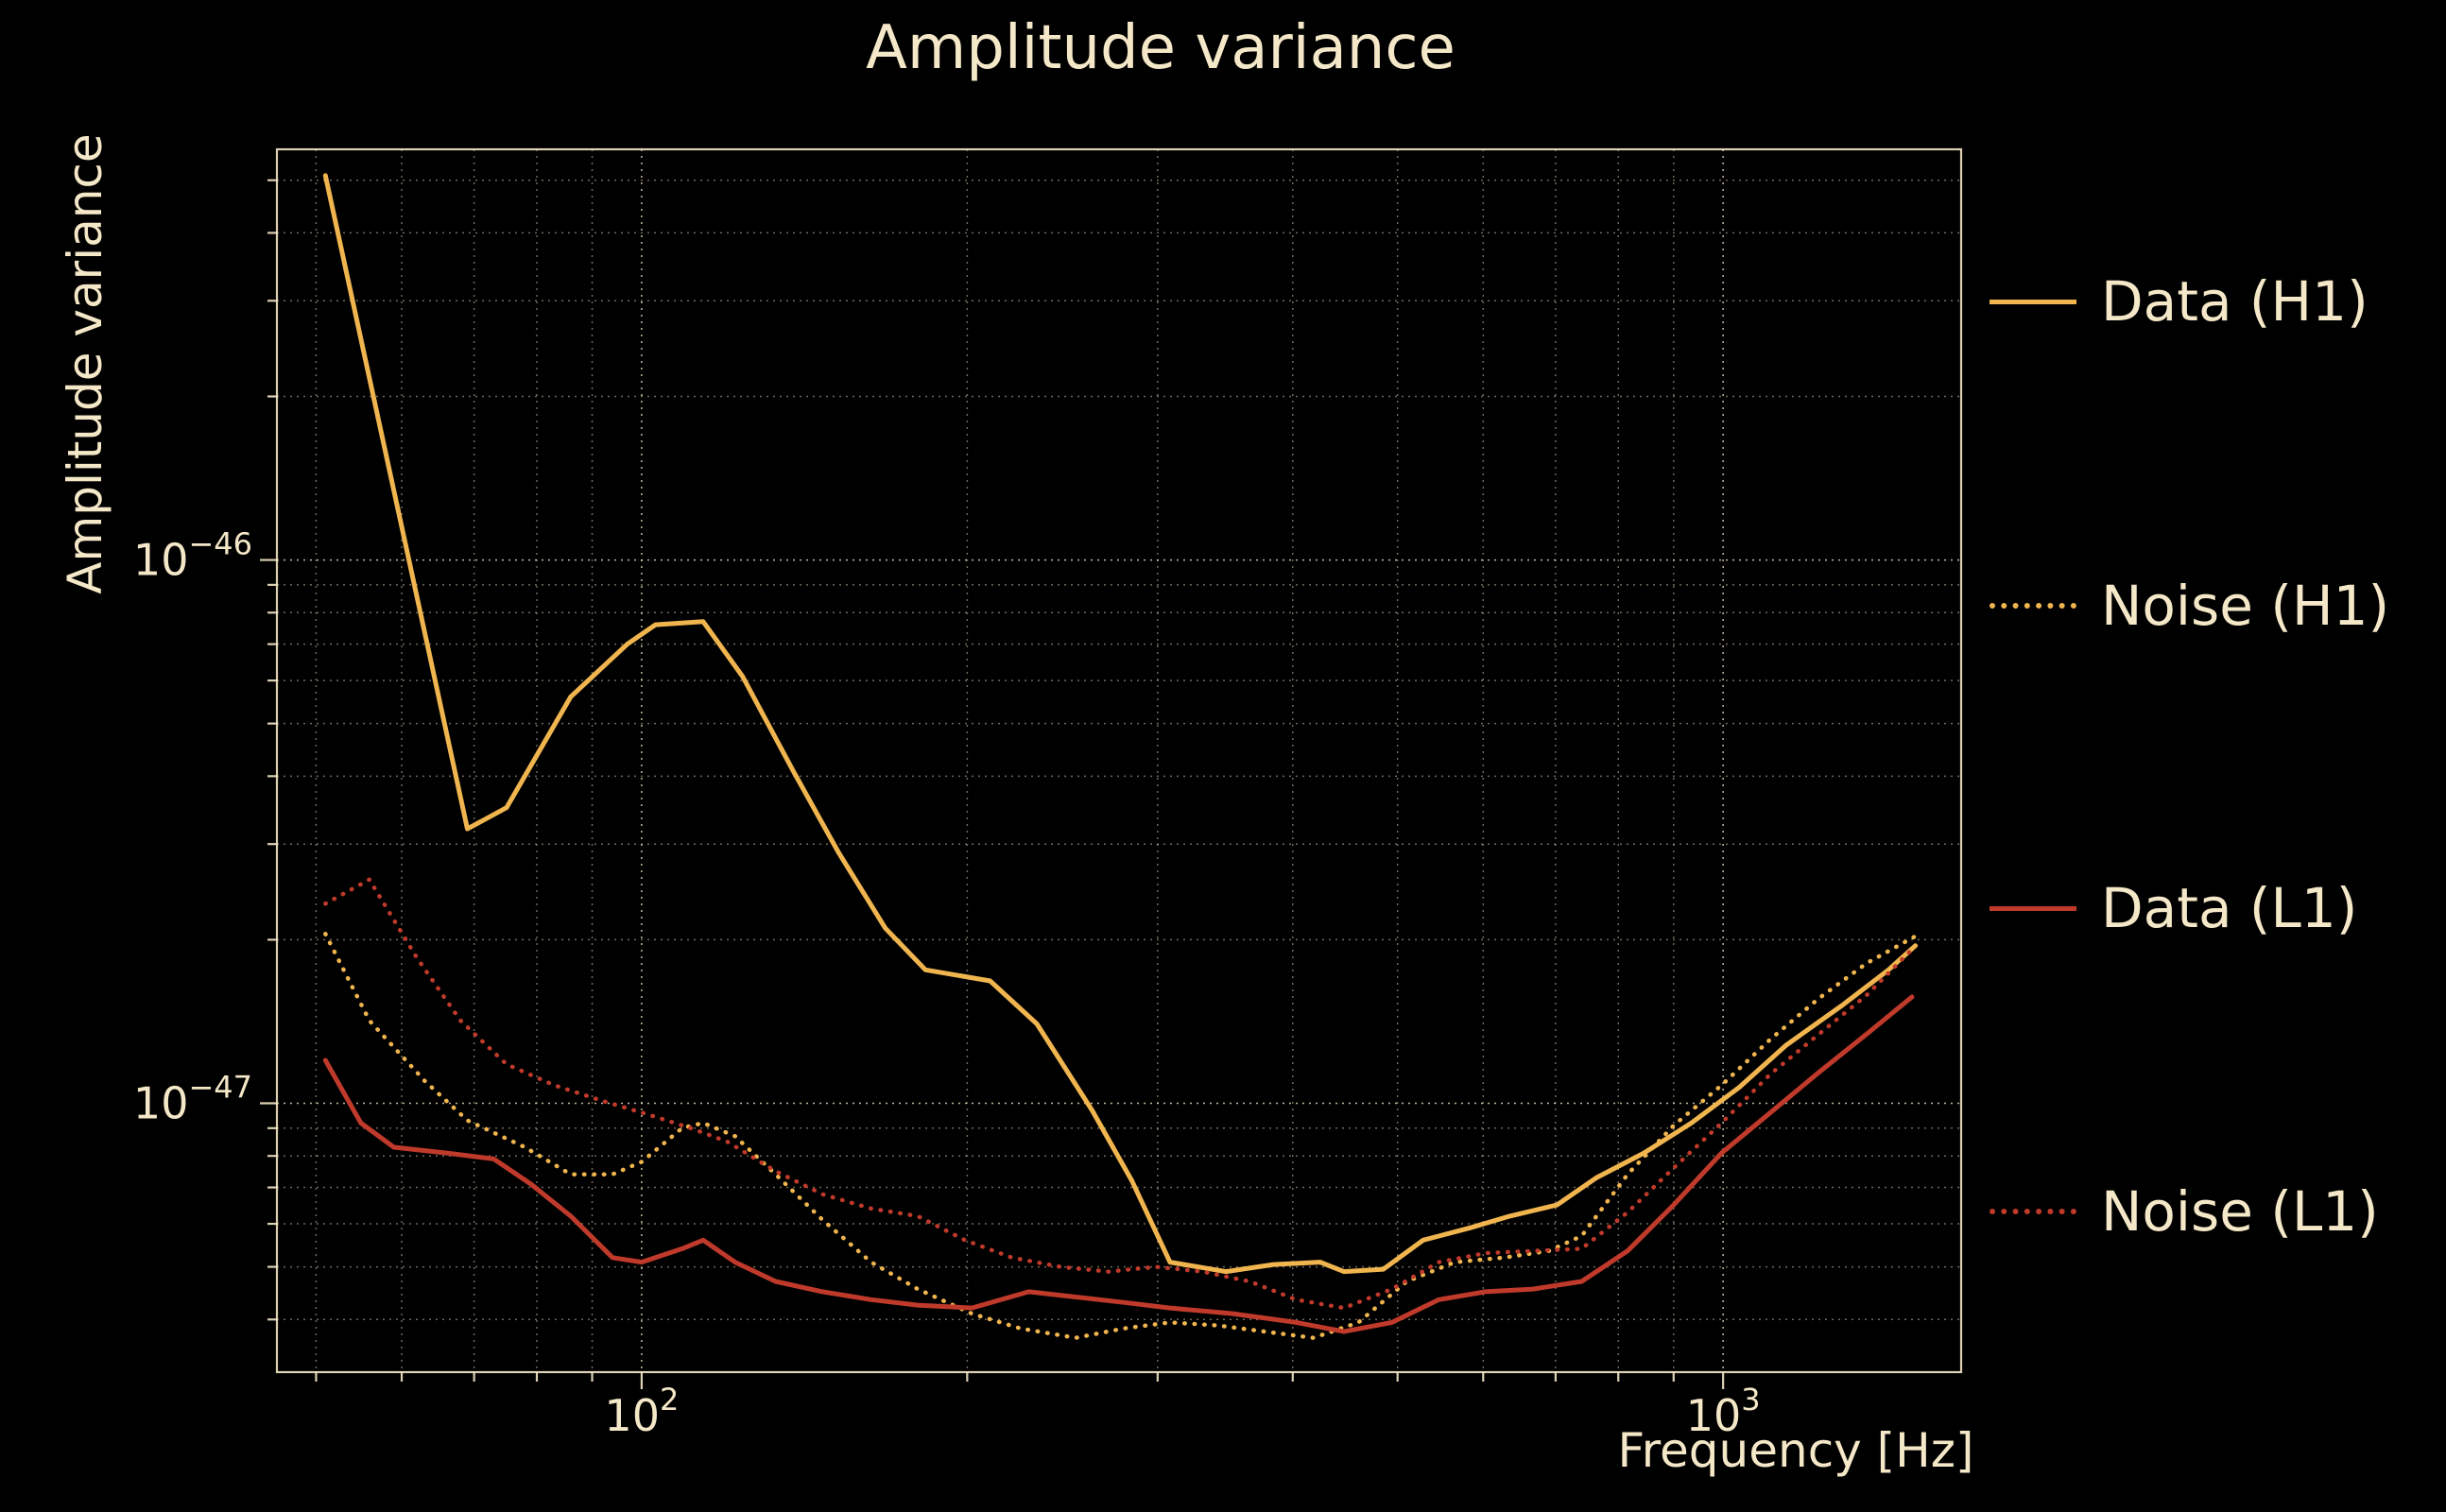  I want to click on legend-item-noise-l1: Noise (L1), so click(2184, 1211).